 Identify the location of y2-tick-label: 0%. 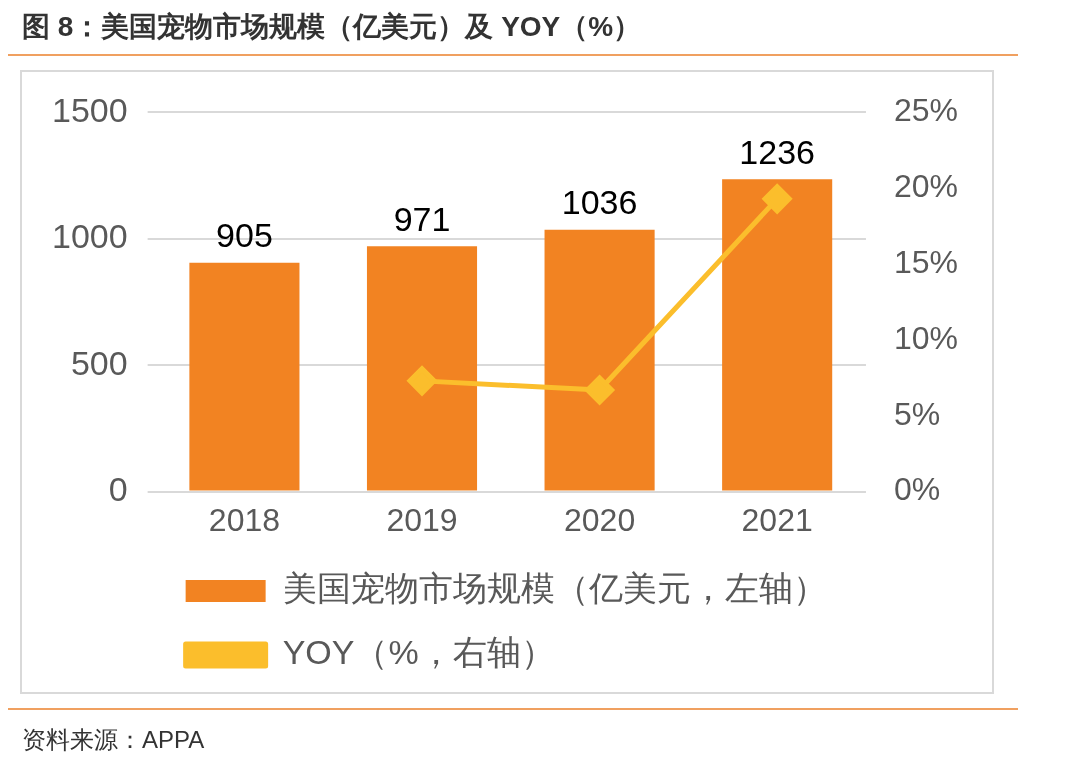
(917, 489).